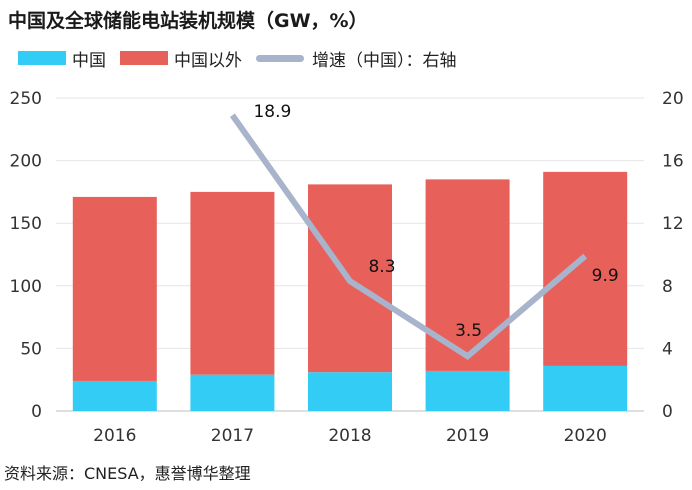  I want to click on legend-item-outside-china: 中国以外, so click(181, 58).